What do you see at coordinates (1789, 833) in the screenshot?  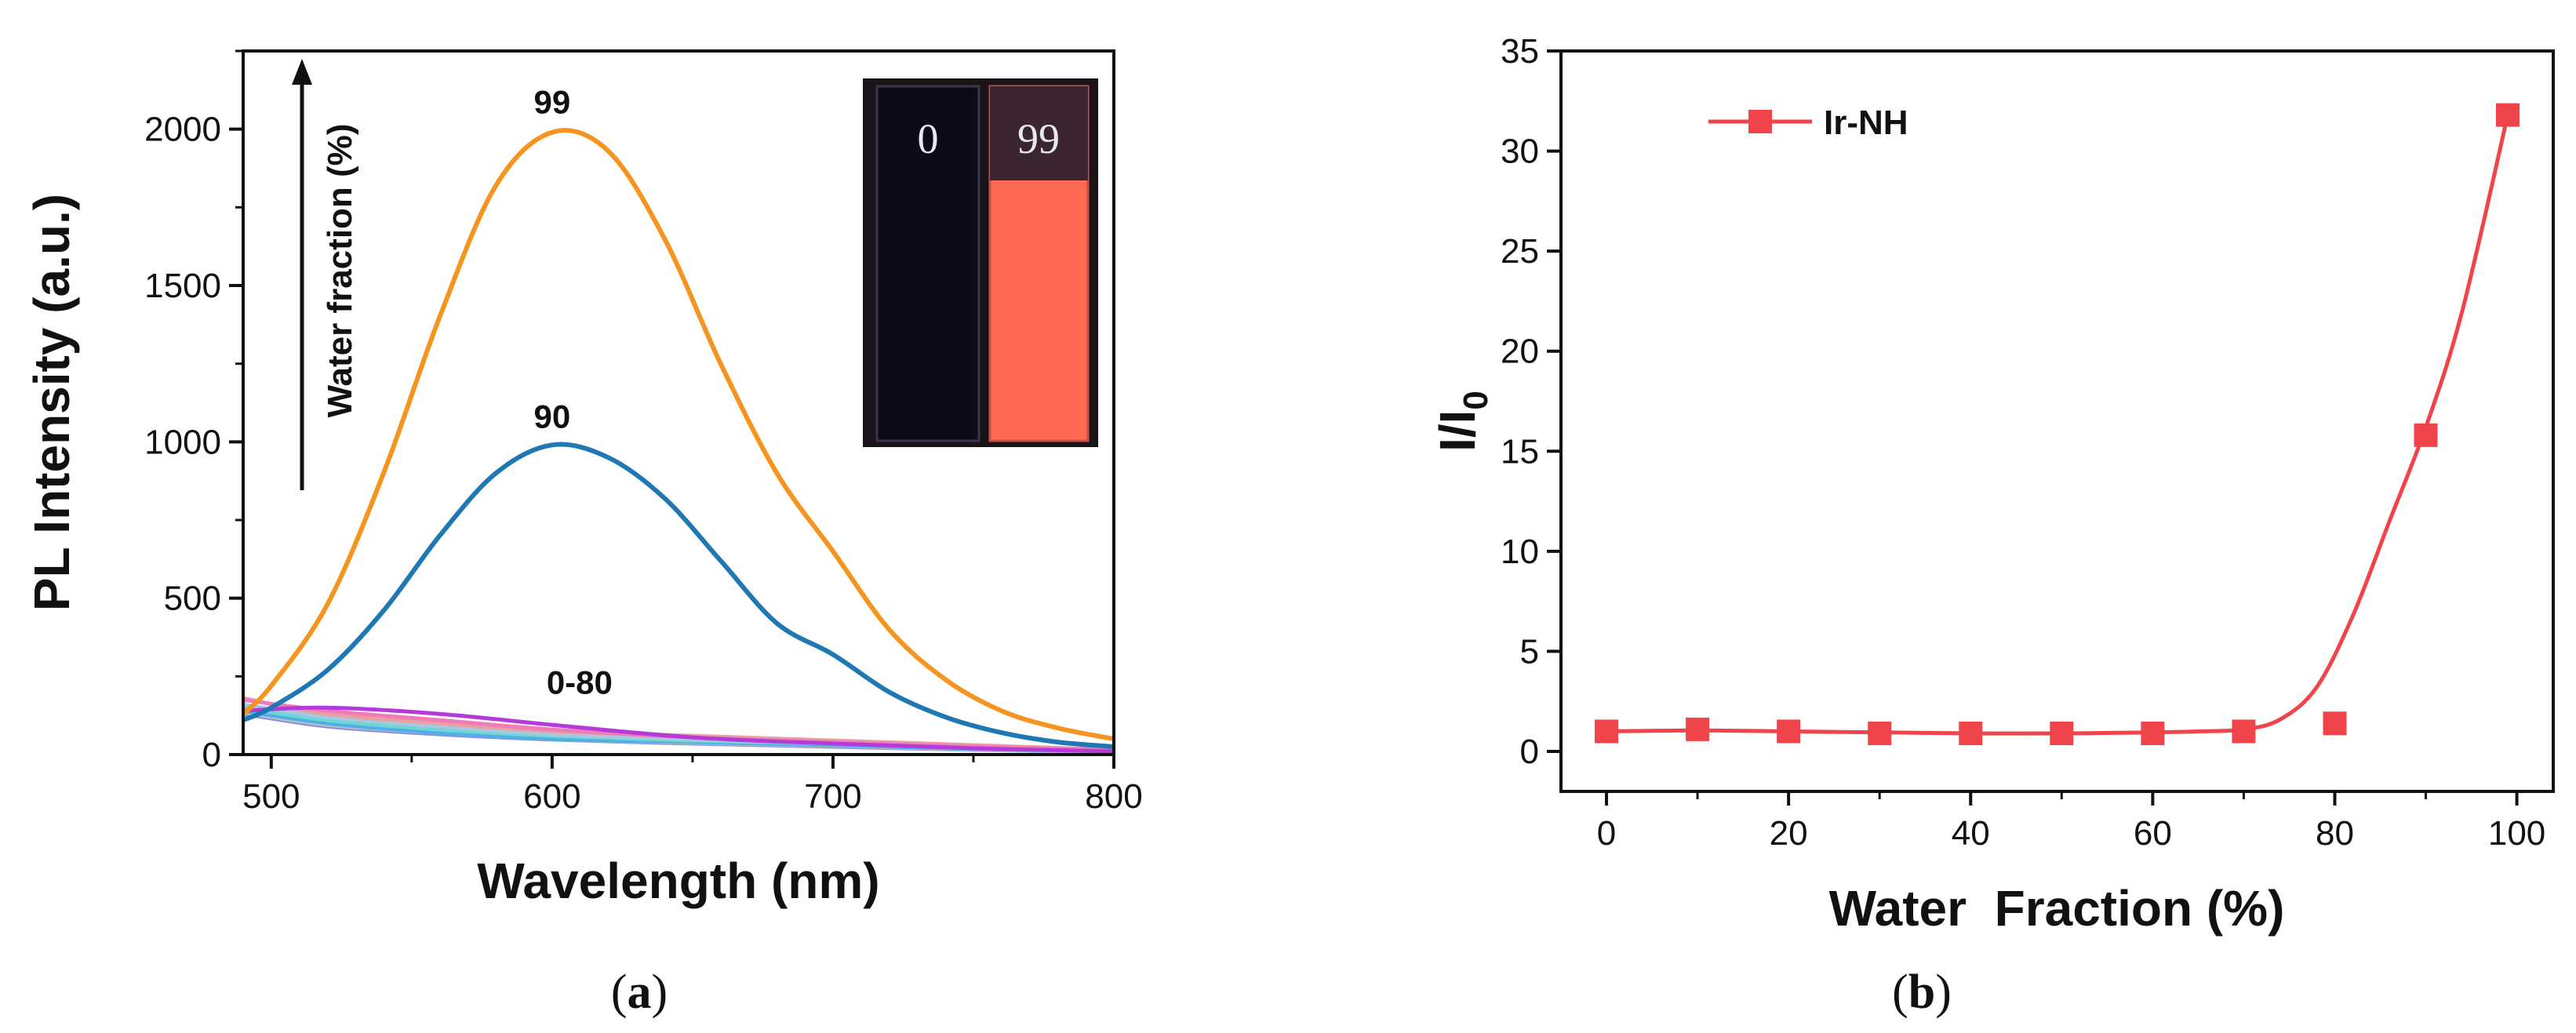 I see `b-x-tick-label-20: 20` at bounding box center [1789, 833].